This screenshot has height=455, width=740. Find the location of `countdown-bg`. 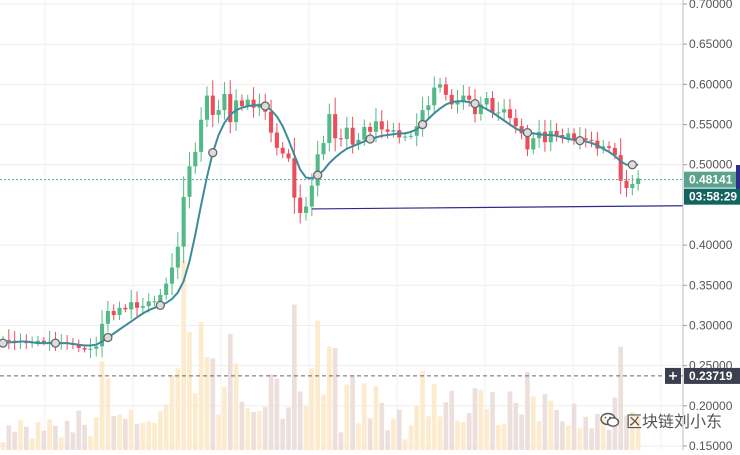

countdown-bg is located at coordinates (712, 196).